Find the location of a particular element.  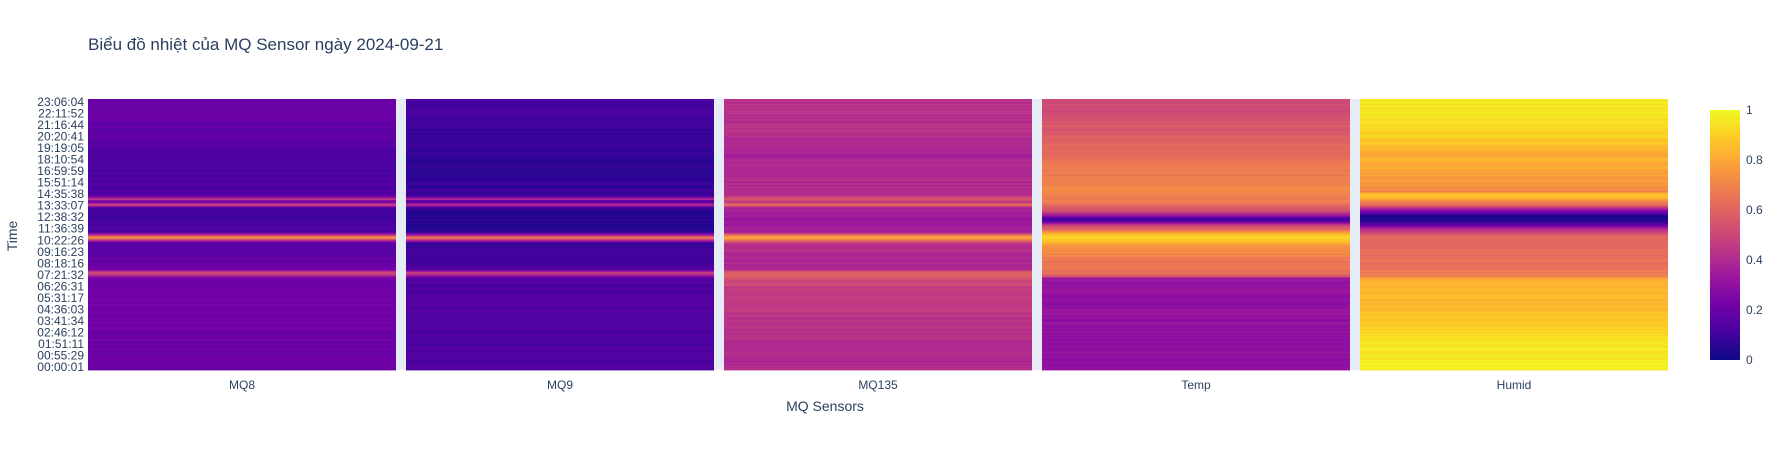

colorbar-tick-label: 0.8 is located at coordinates (1754, 160).